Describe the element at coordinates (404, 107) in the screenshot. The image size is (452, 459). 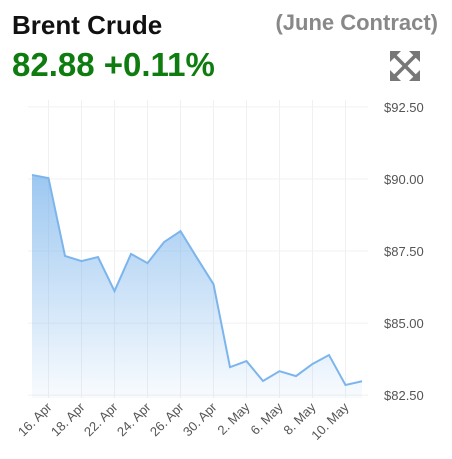
I see `y-tick-label: $92.50` at that location.